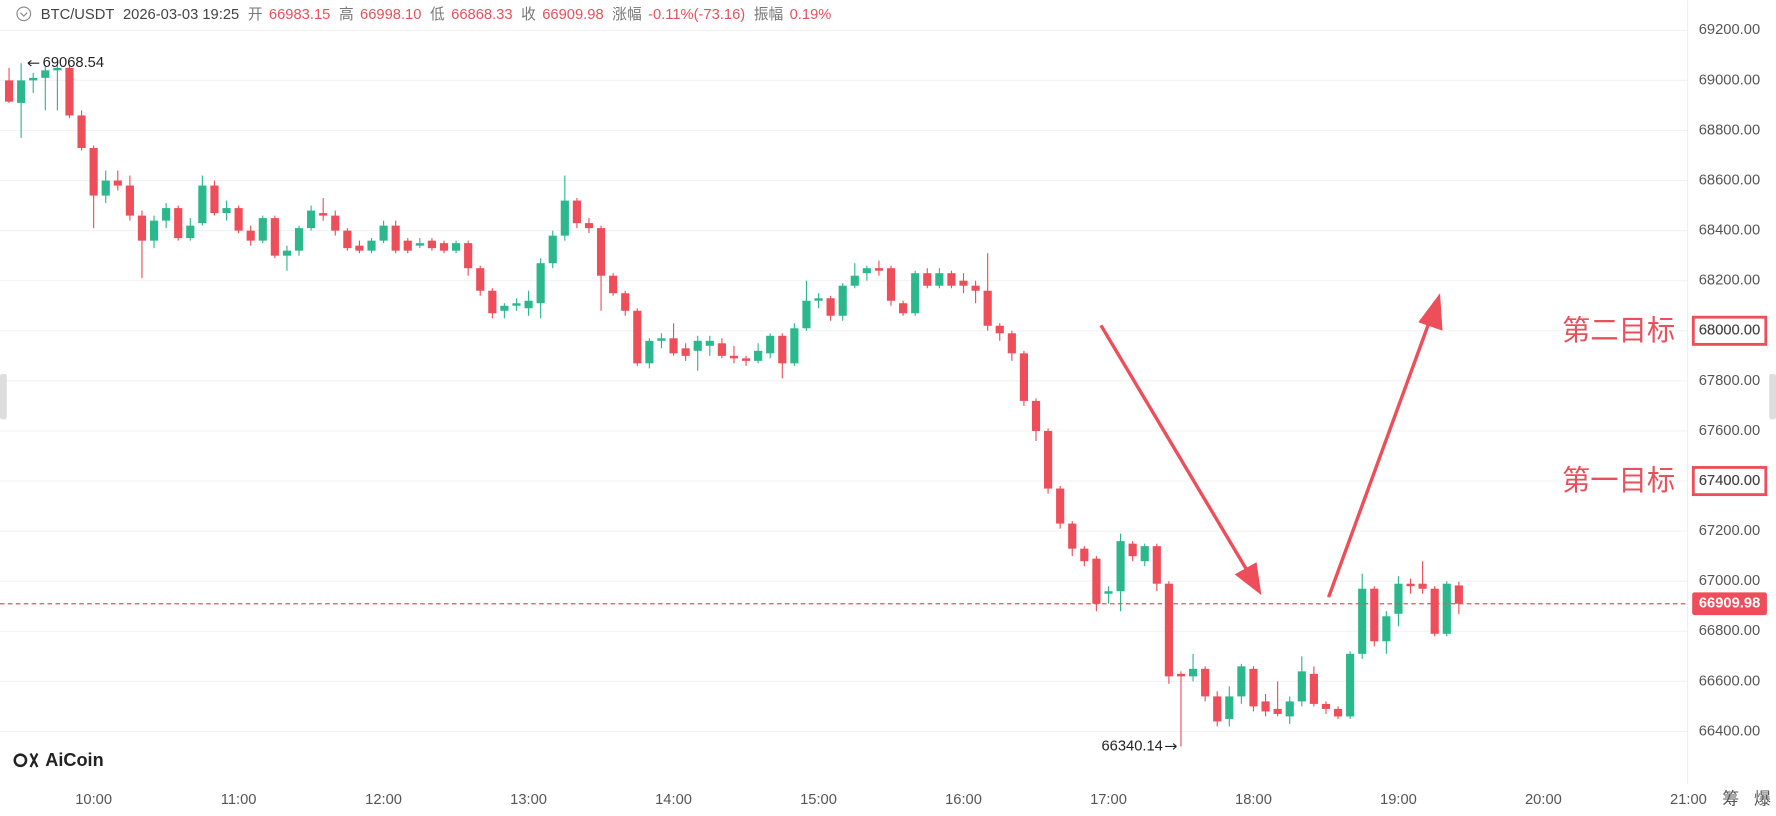 This screenshot has height=816, width=1776. What do you see at coordinates (1729, 30) in the screenshot?
I see `y-tick-label: 69200.00` at bounding box center [1729, 30].